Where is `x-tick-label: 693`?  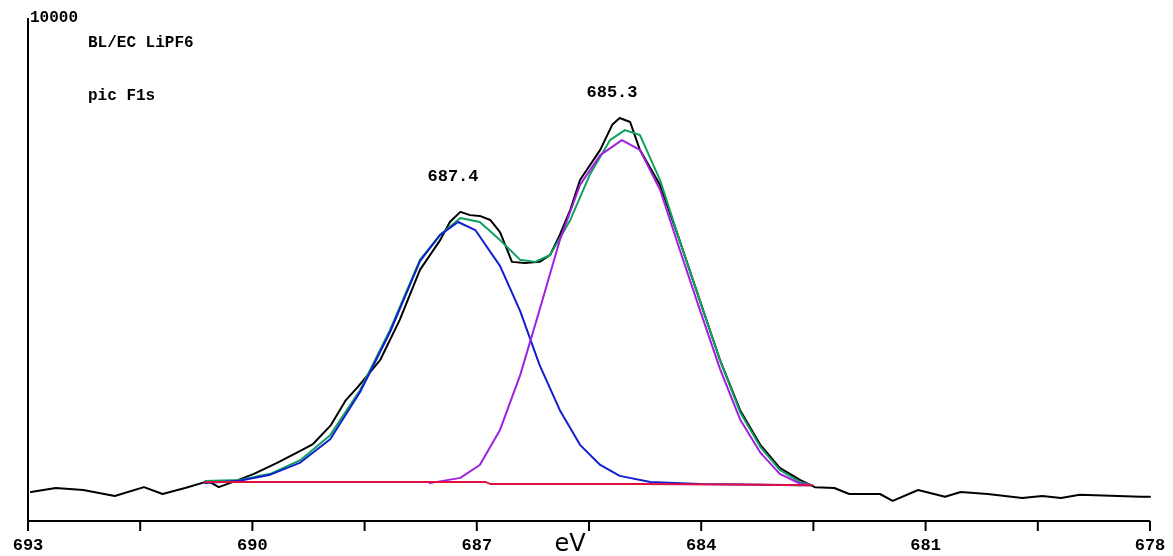
x-tick-label: 693 is located at coordinates (28, 545).